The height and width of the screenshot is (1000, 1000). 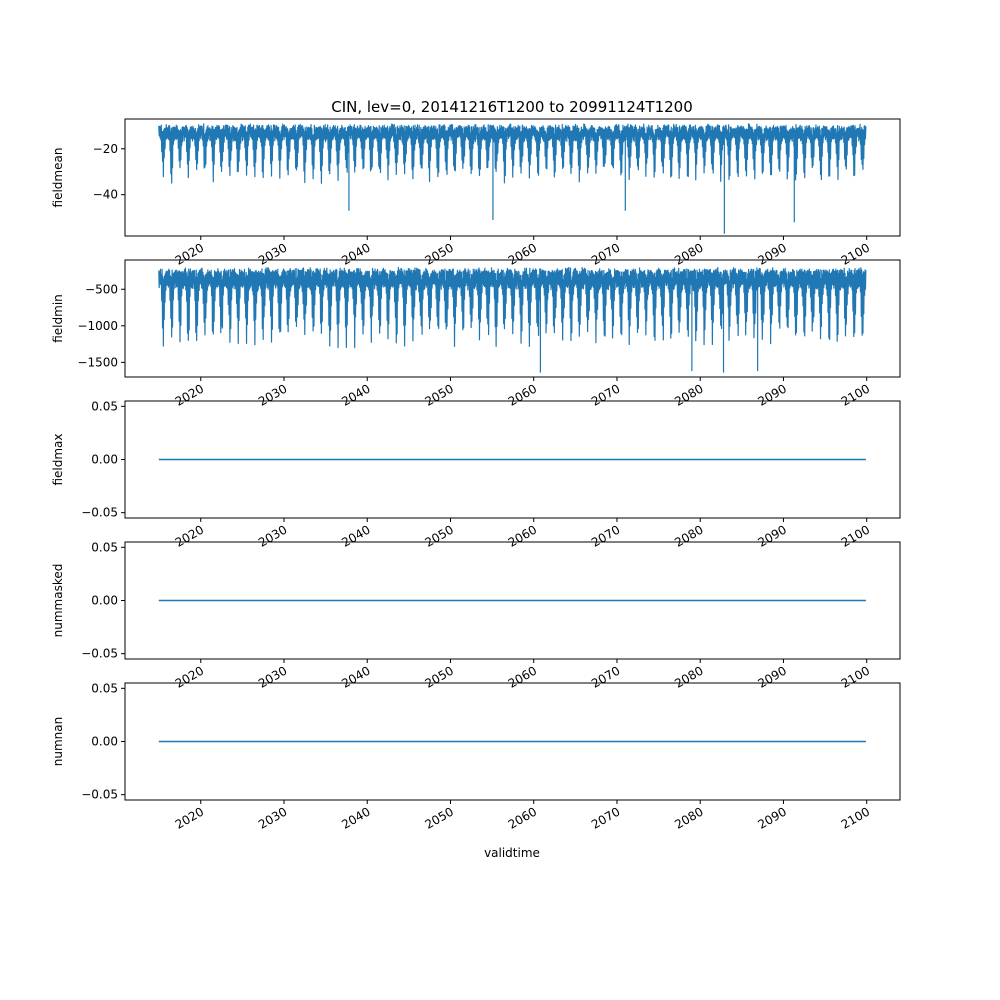 What do you see at coordinates (105, 195) in the screenshot?
I see `y-tick-label: −40` at bounding box center [105, 195].